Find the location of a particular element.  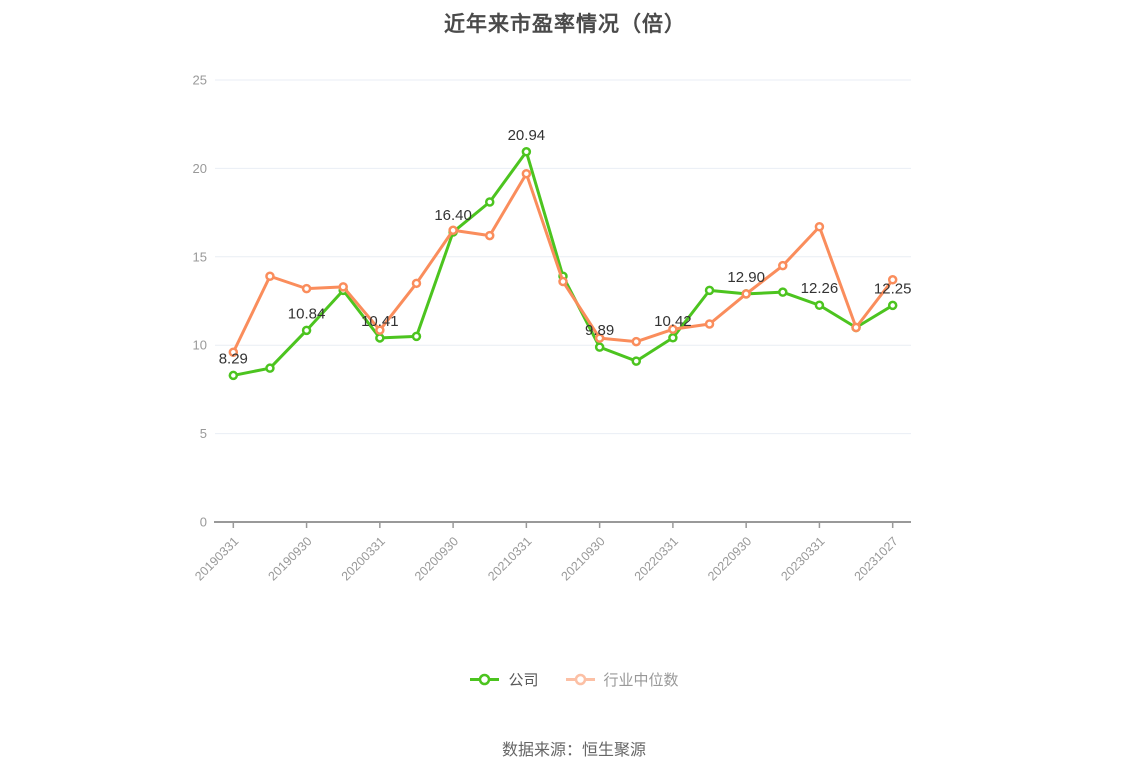

data-source-note: 数据来源：恒生聚源 is located at coordinates (573, 750).